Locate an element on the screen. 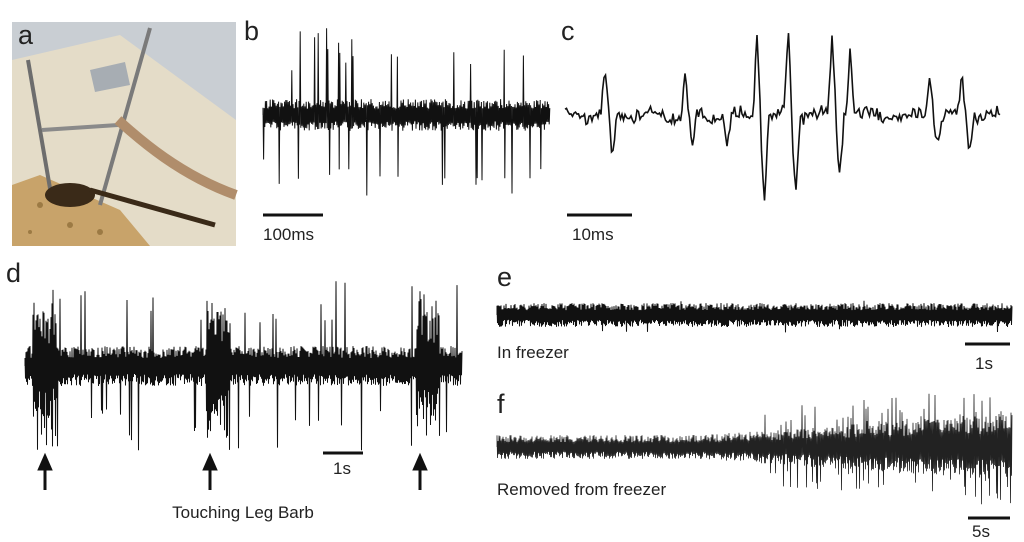  panel-label: c is located at coordinates (568, 31).